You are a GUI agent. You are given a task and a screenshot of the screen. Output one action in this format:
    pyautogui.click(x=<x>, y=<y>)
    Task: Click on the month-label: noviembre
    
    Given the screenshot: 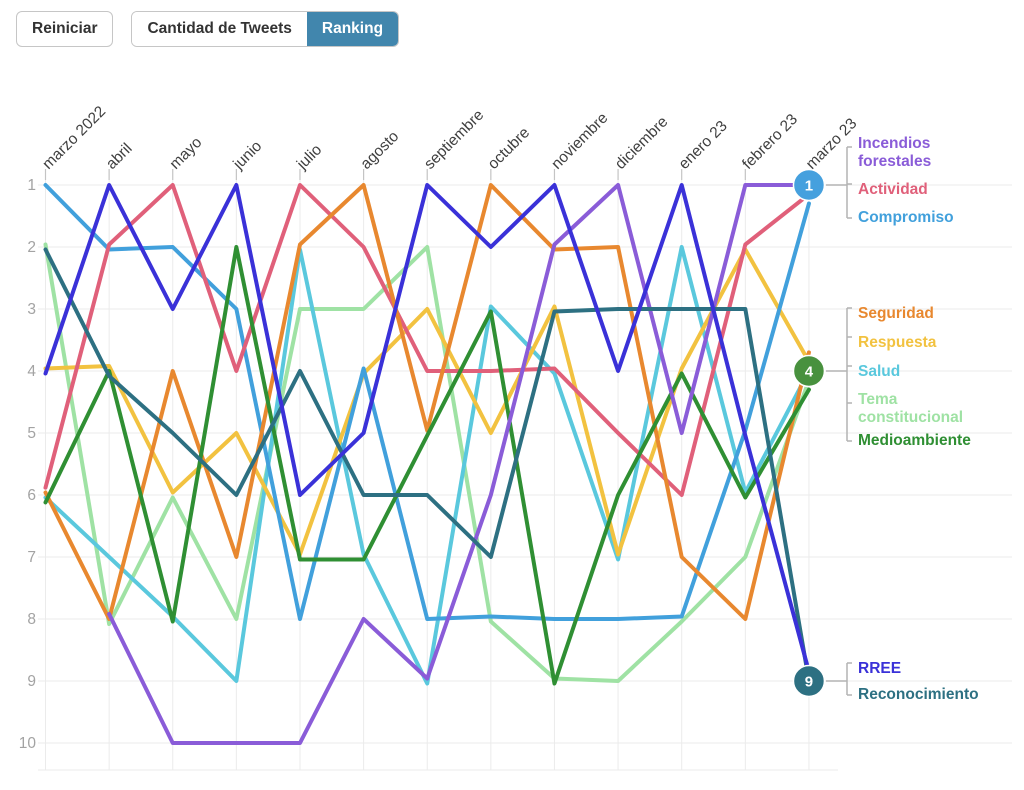 What is the action you would take?
    pyautogui.click(x=579, y=141)
    